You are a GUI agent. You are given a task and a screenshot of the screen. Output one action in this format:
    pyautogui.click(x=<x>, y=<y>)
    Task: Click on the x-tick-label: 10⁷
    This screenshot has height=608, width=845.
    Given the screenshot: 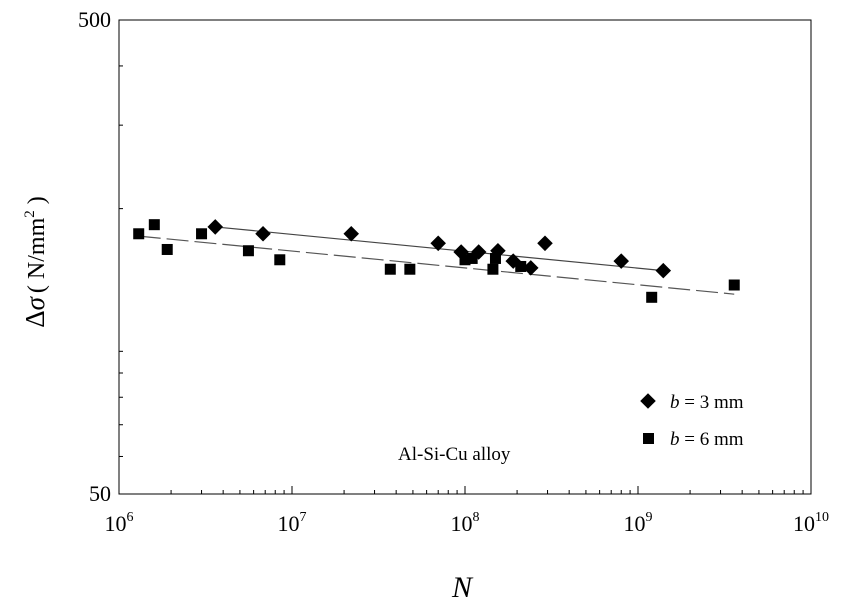 What is the action you would take?
    pyautogui.click(x=292, y=523)
    